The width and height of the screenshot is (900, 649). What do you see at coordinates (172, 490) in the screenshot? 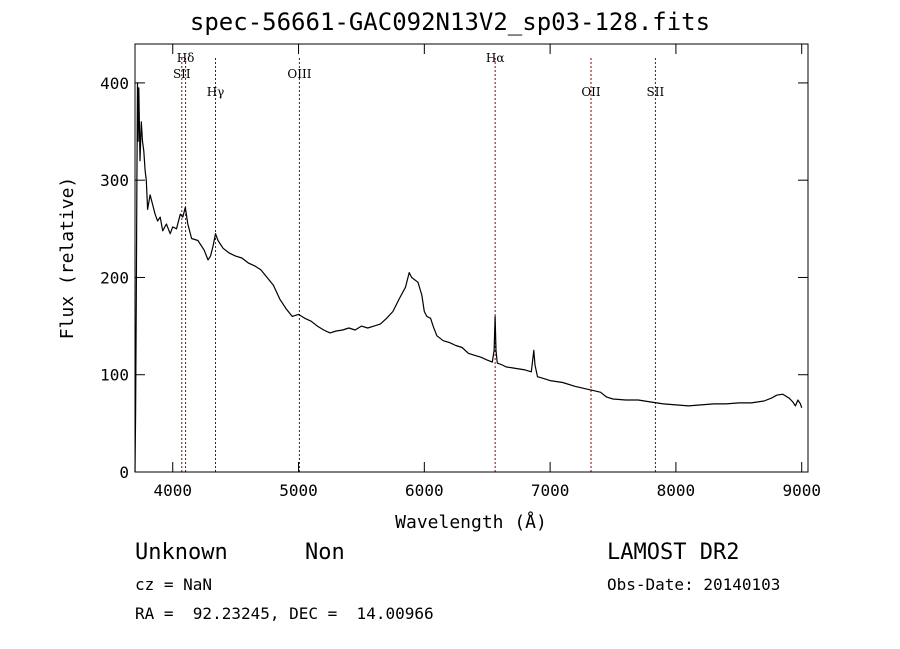
I see `x-tick-label: 4000` at bounding box center [172, 490].